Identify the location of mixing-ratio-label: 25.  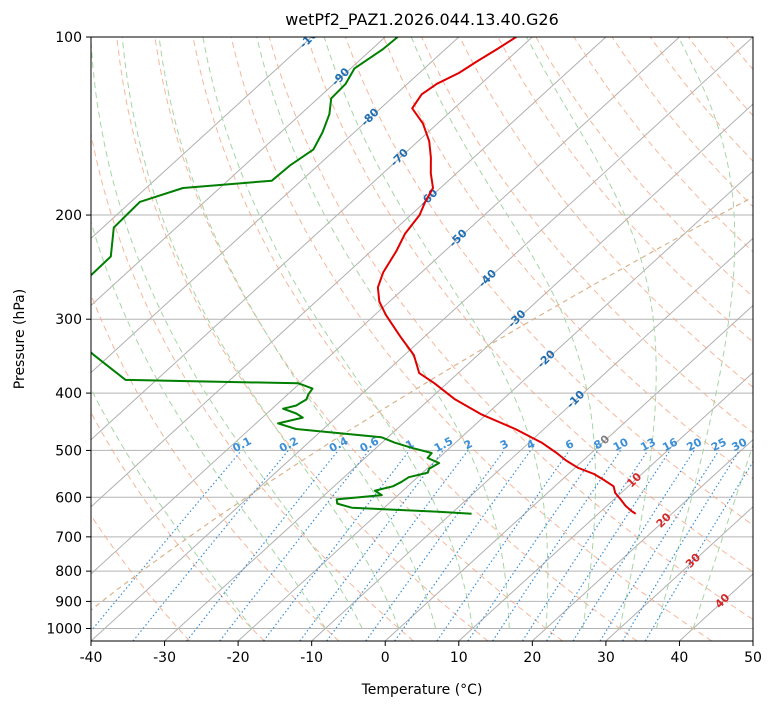
(719, 444).